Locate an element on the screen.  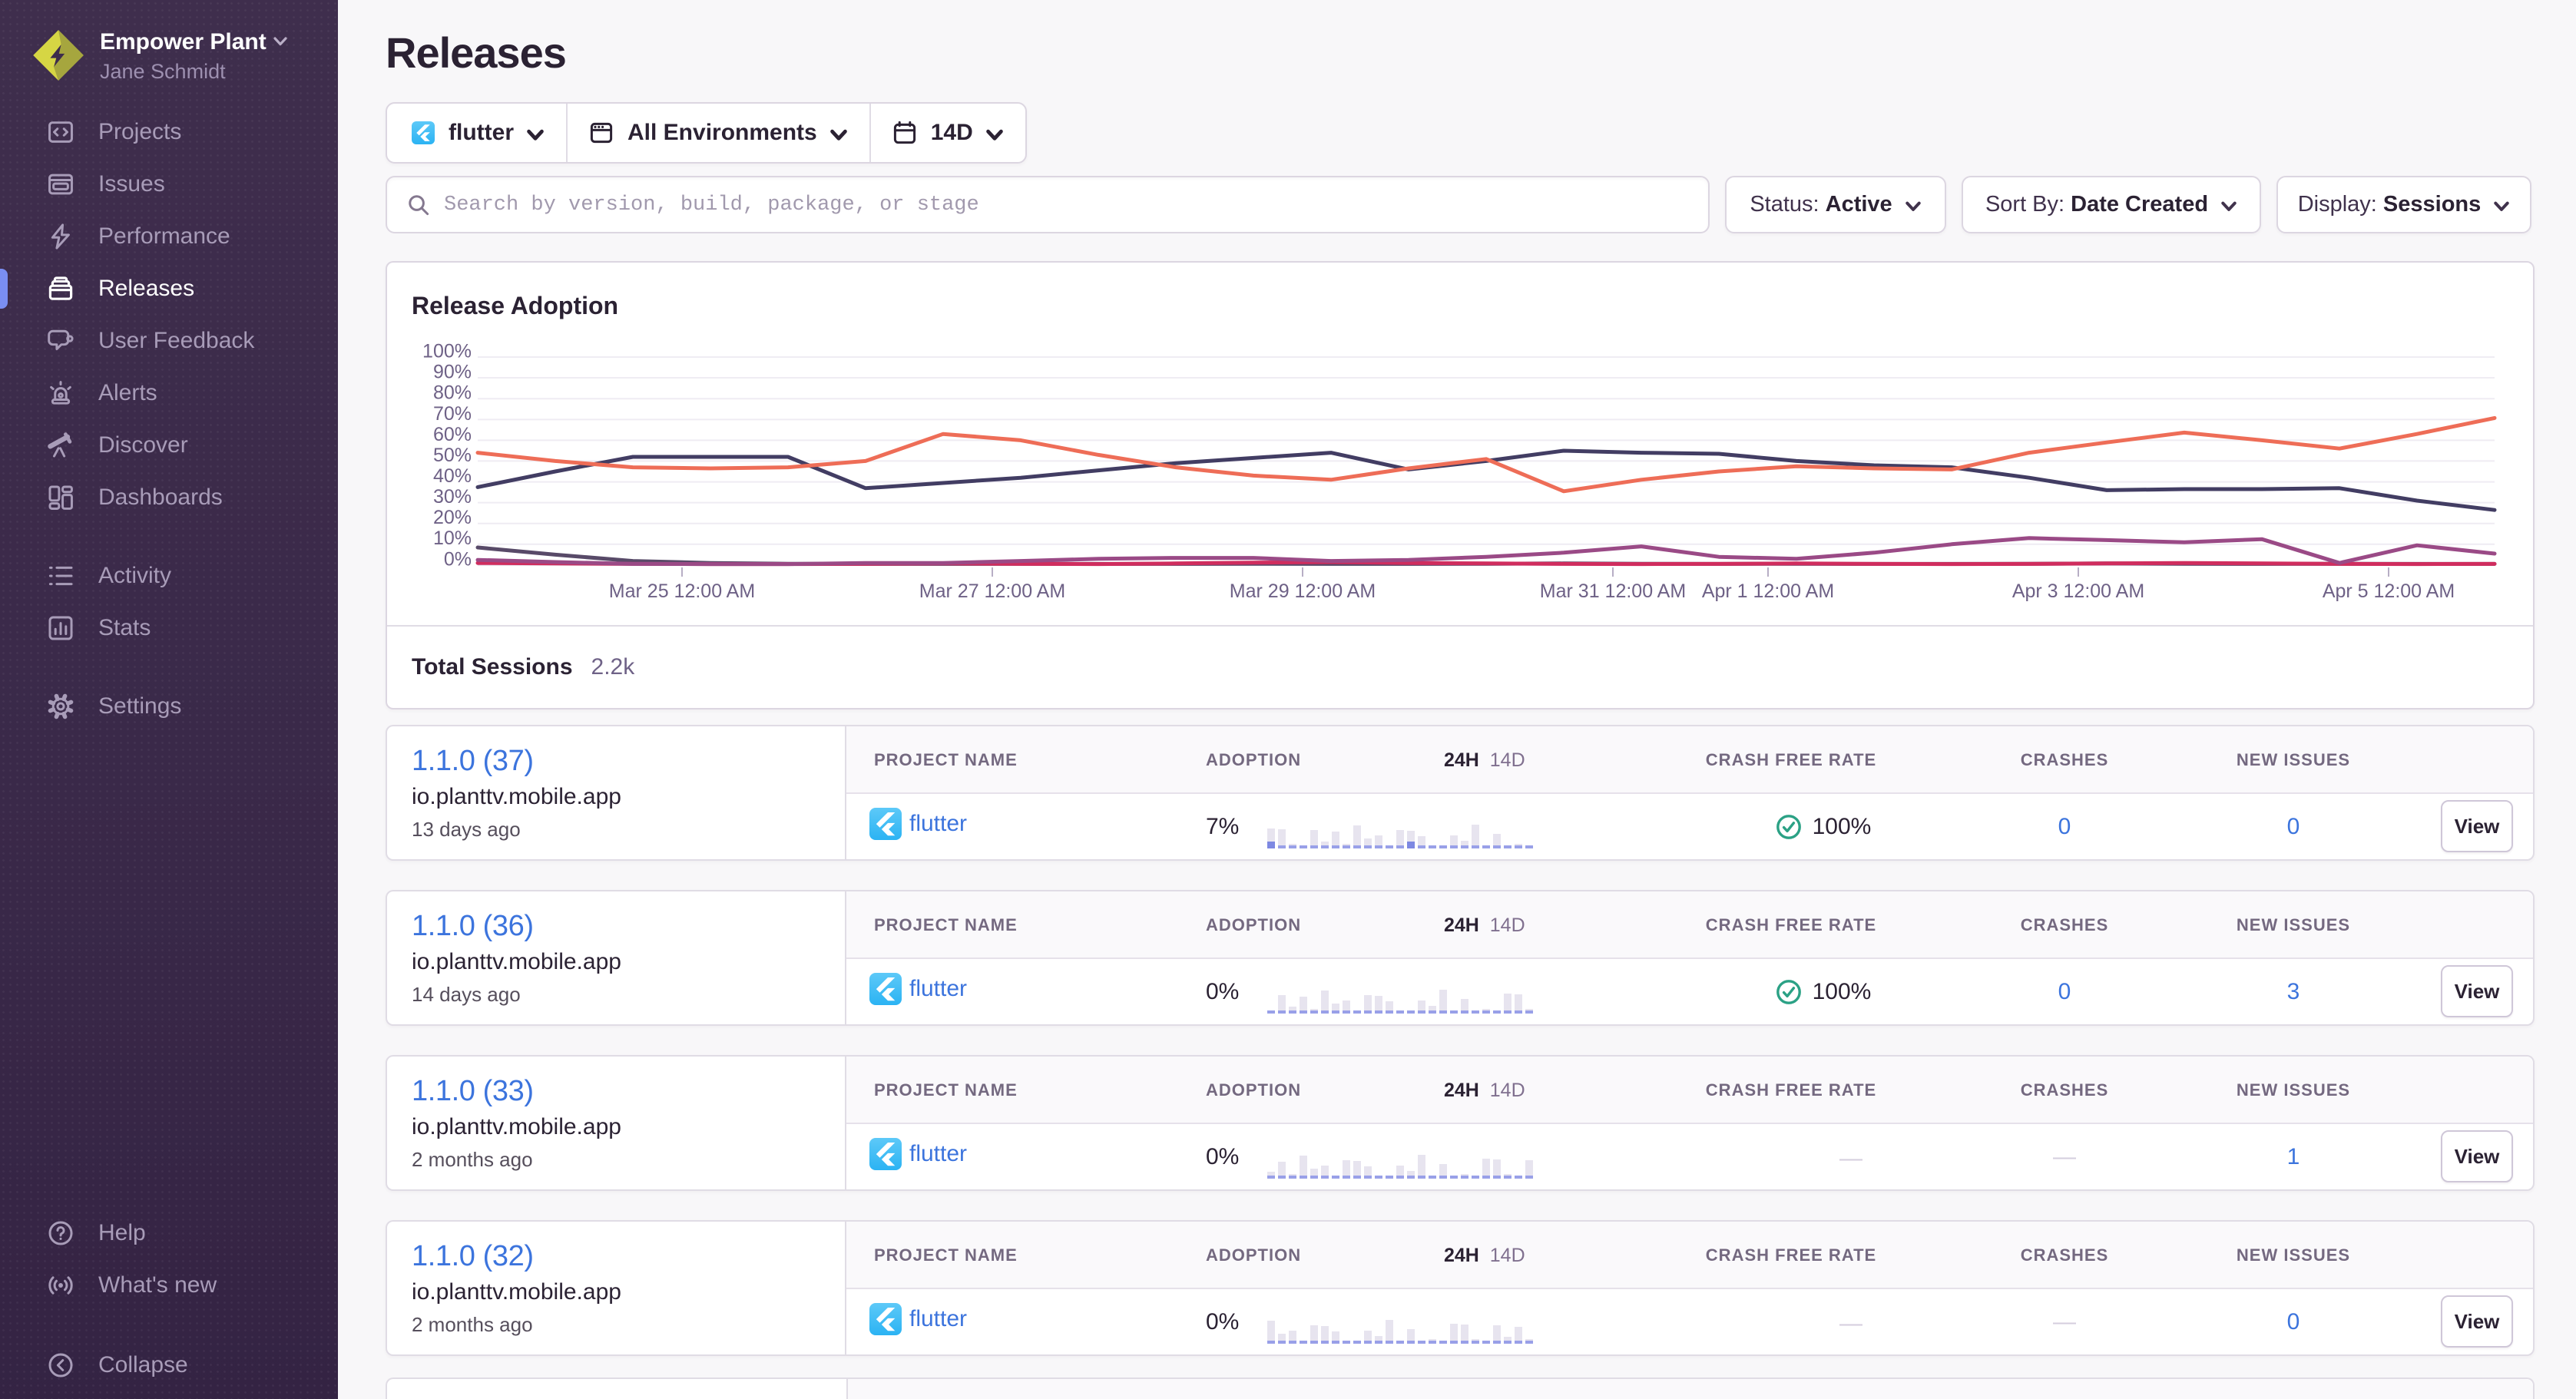
svg-text: 80% is located at coordinates (453, 393).